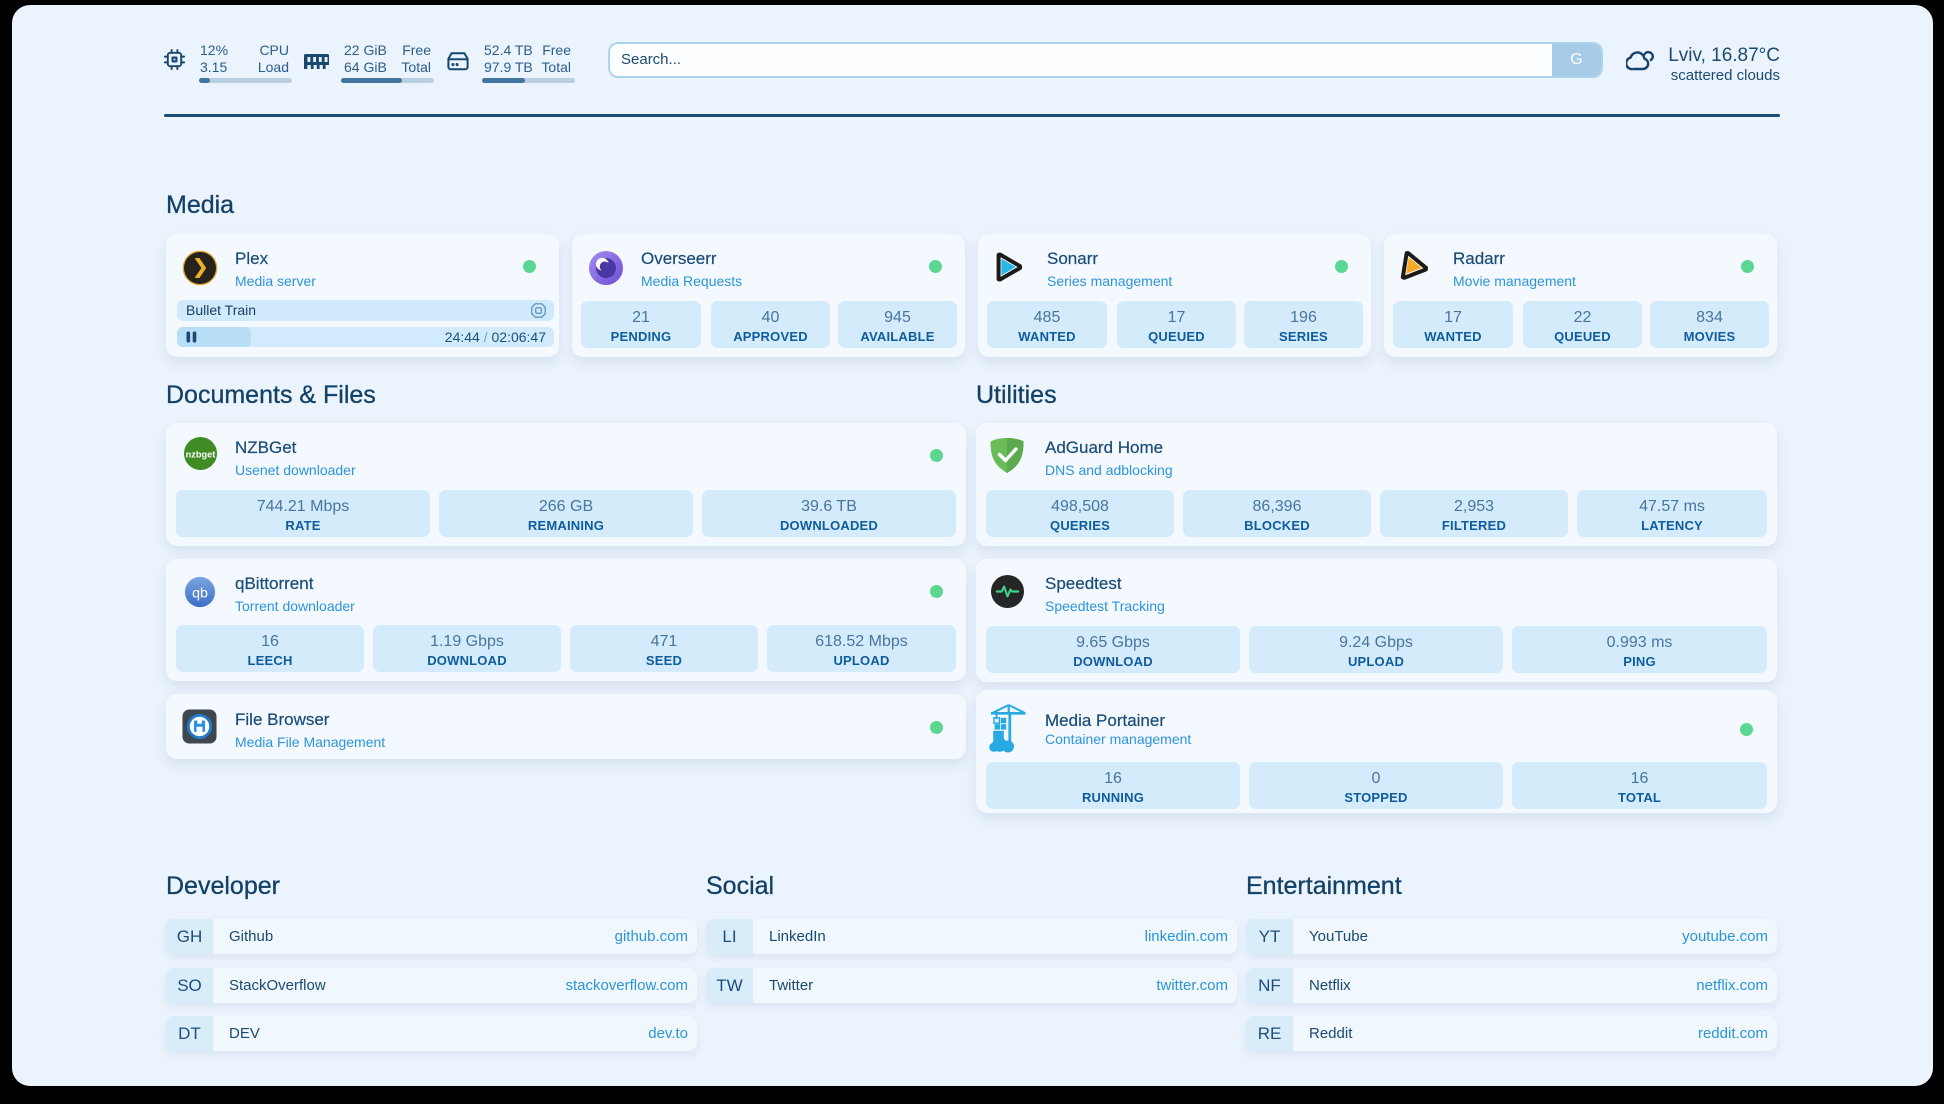 This screenshot has width=1944, height=1104. What do you see at coordinates (200, 593) in the screenshot?
I see `svg-text: qb` at bounding box center [200, 593].